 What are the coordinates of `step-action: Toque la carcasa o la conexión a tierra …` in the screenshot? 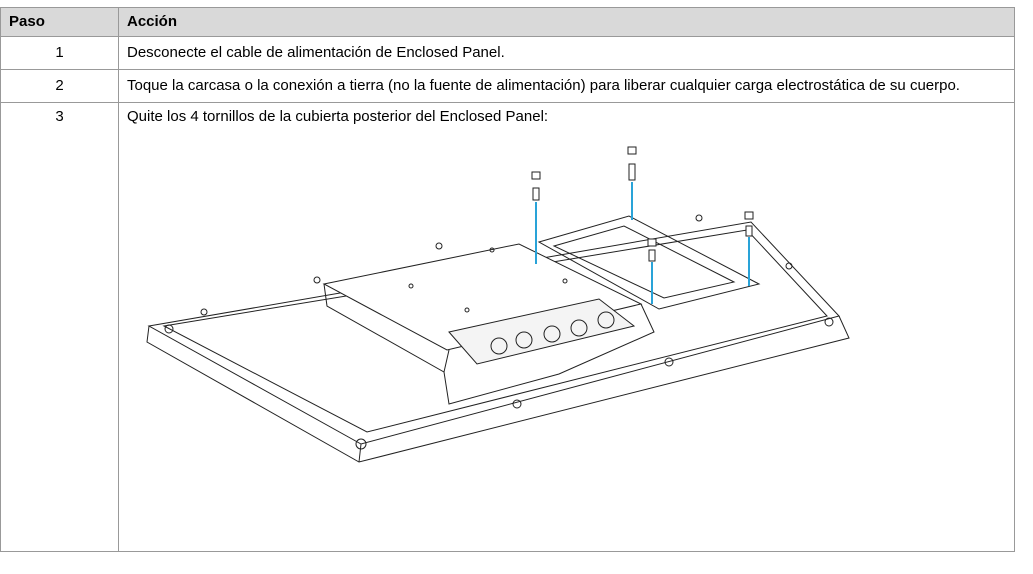 It's located at (566, 86).